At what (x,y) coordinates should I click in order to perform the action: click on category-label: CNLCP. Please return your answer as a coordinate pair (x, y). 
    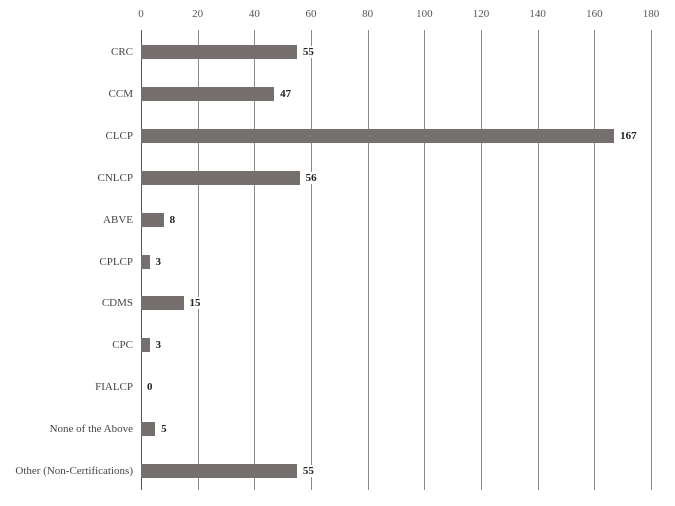
    Looking at the image, I should click on (115, 177).